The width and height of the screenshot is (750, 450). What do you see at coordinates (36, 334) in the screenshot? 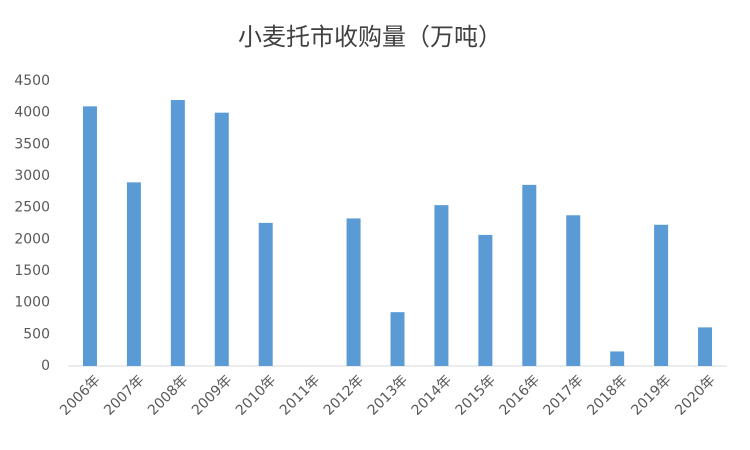
I see `y-tick-label: 500` at bounding box center [36, 334].